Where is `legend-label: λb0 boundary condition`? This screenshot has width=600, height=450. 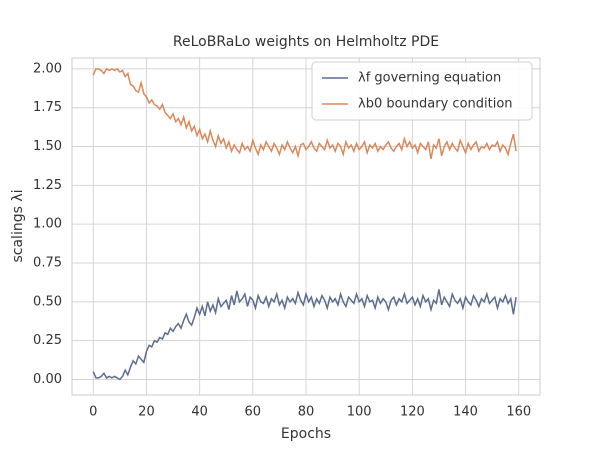 legend-label: λb0 boundary condition is located at coordinates (435, 104).